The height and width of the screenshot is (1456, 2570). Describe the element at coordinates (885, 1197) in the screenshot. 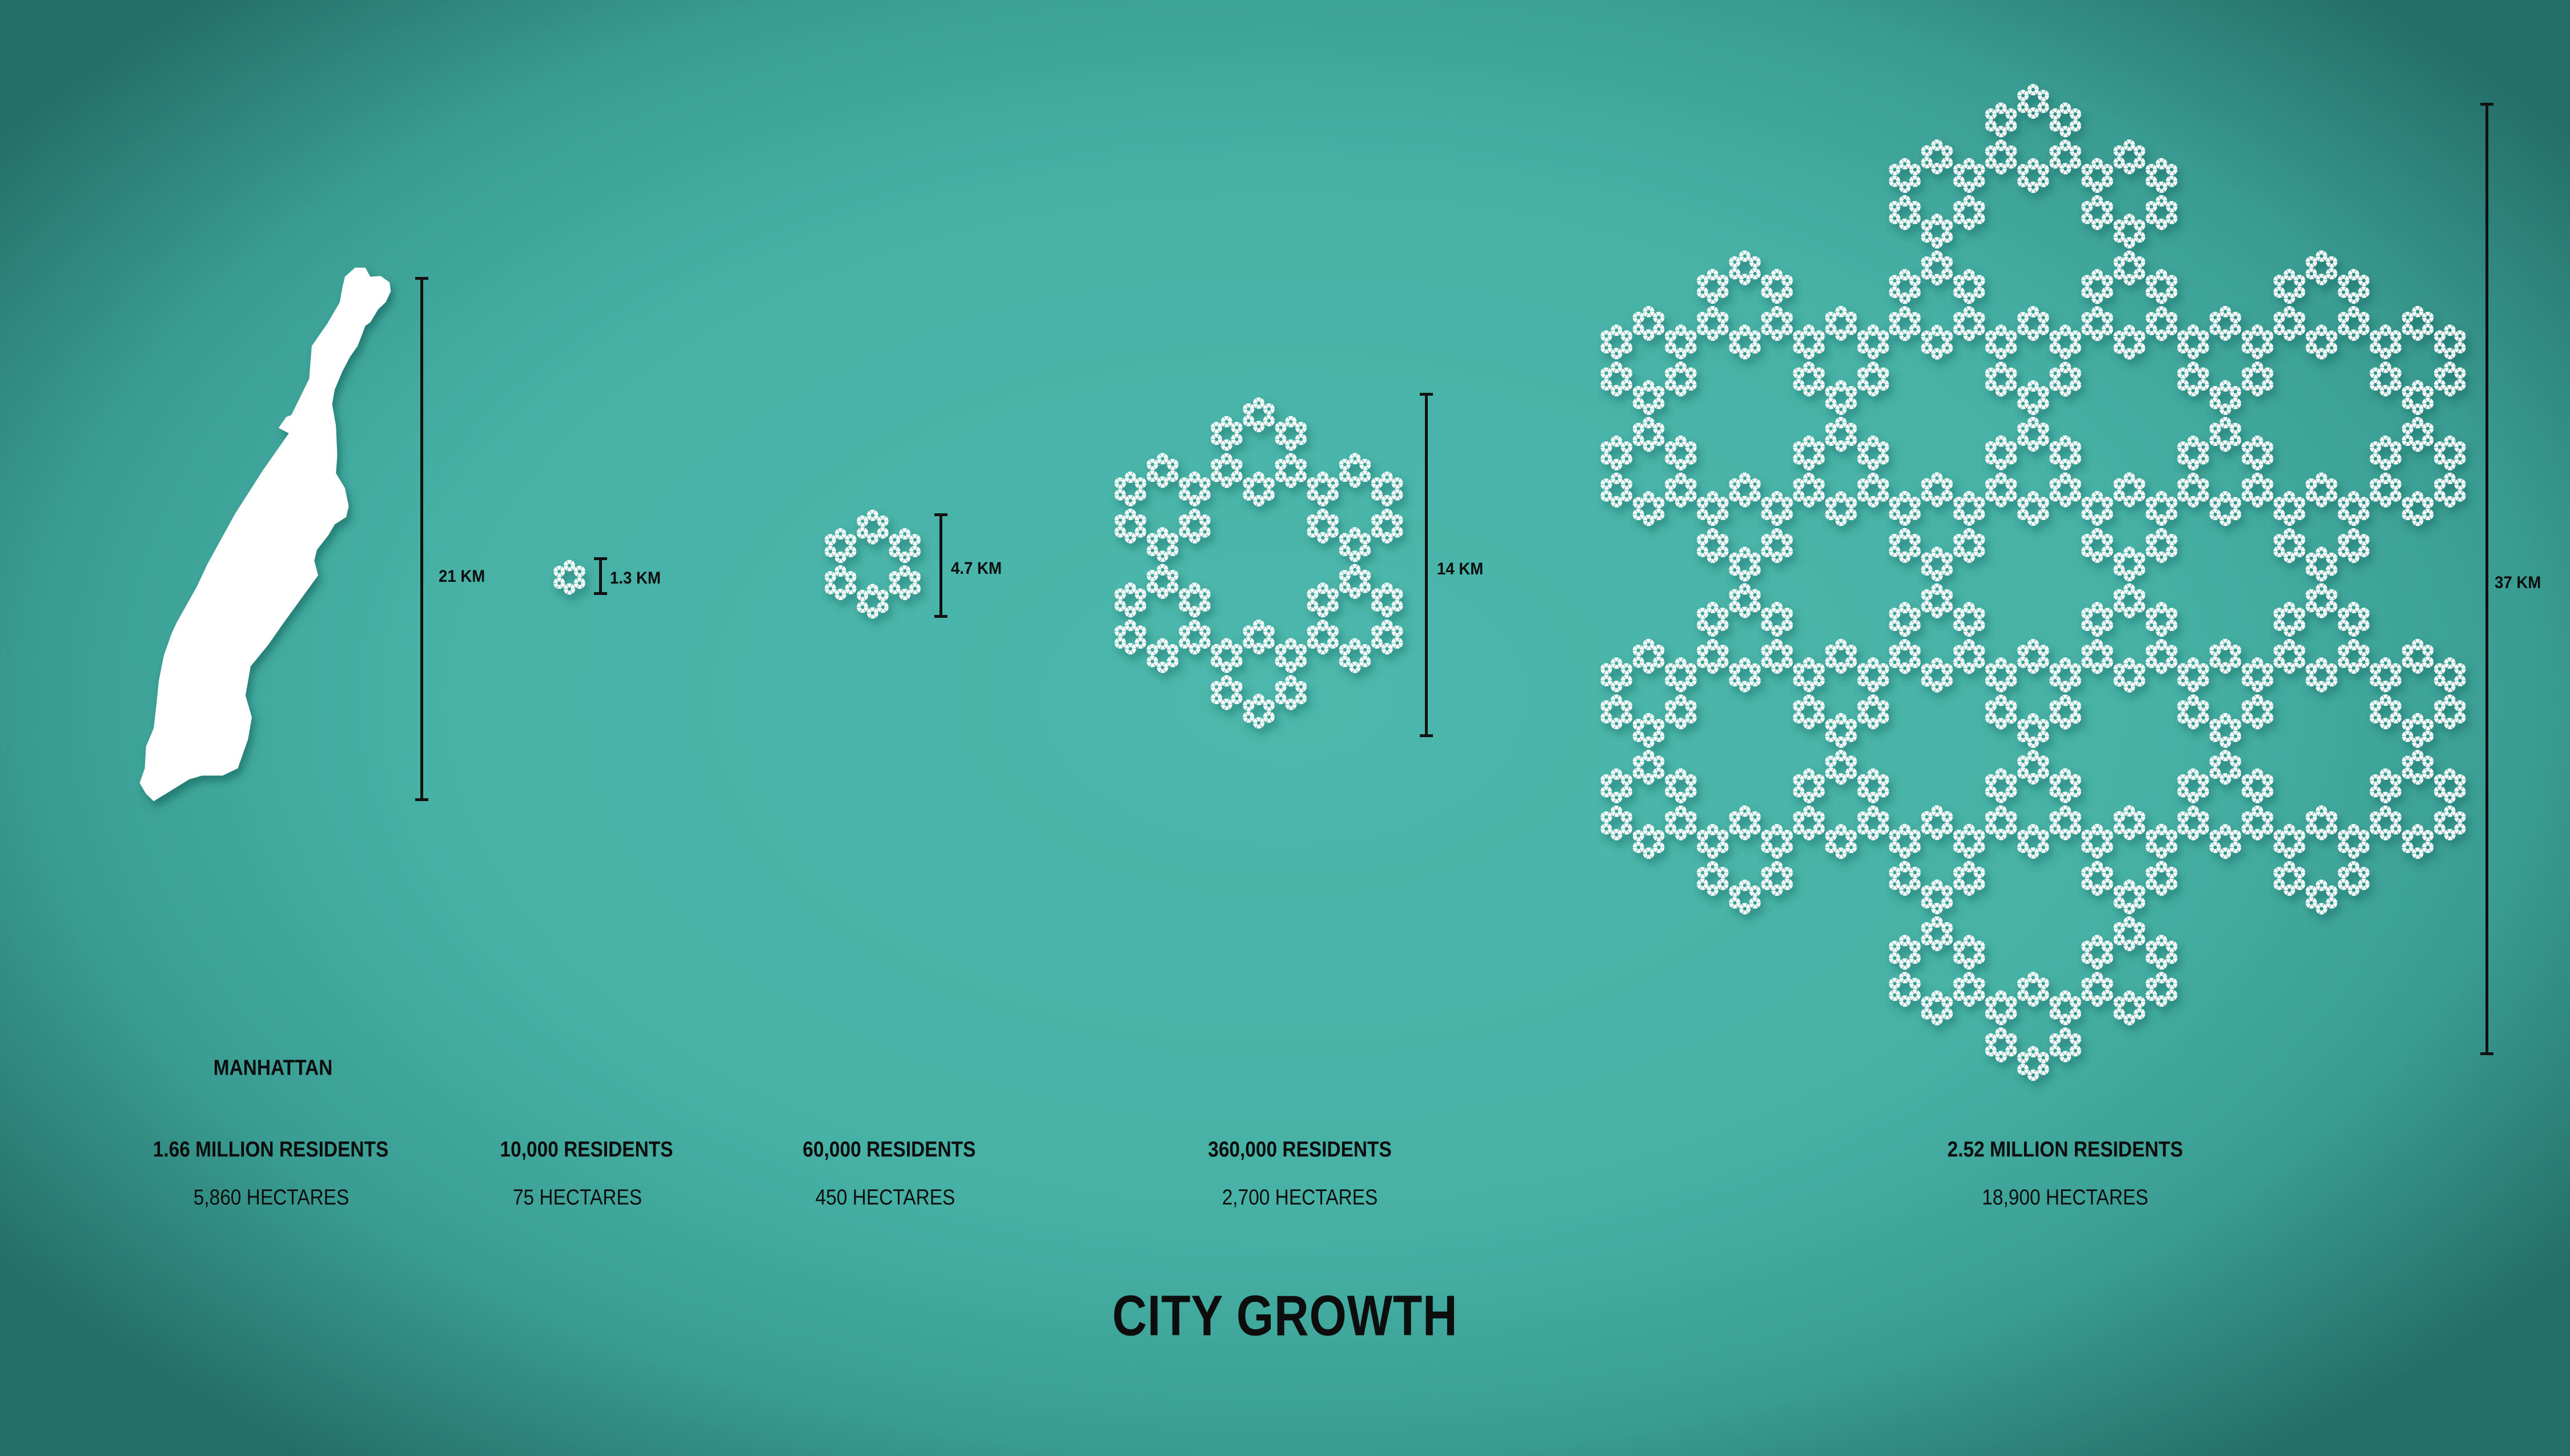

I see `cluster-2-hectares: 450 HECTARES` at that location.